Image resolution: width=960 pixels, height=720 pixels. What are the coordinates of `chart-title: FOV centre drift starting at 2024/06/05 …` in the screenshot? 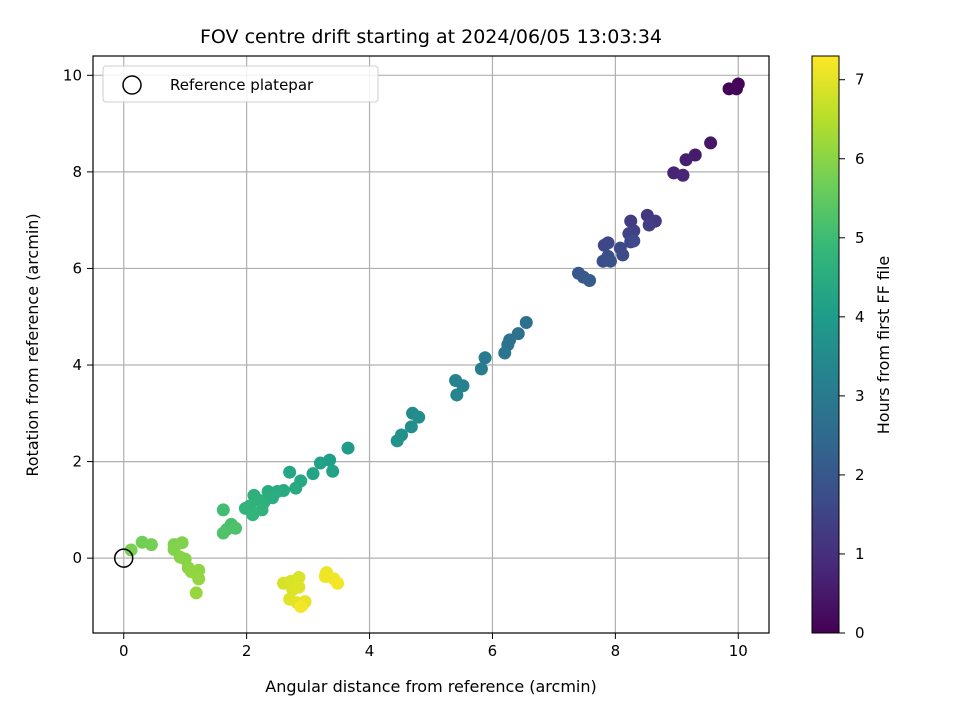 It's located at (431, 37).